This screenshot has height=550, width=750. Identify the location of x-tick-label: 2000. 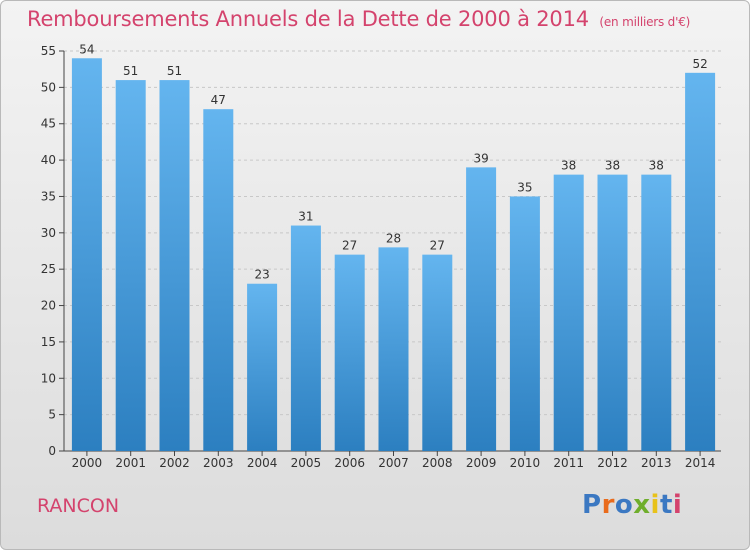
(87, 463).